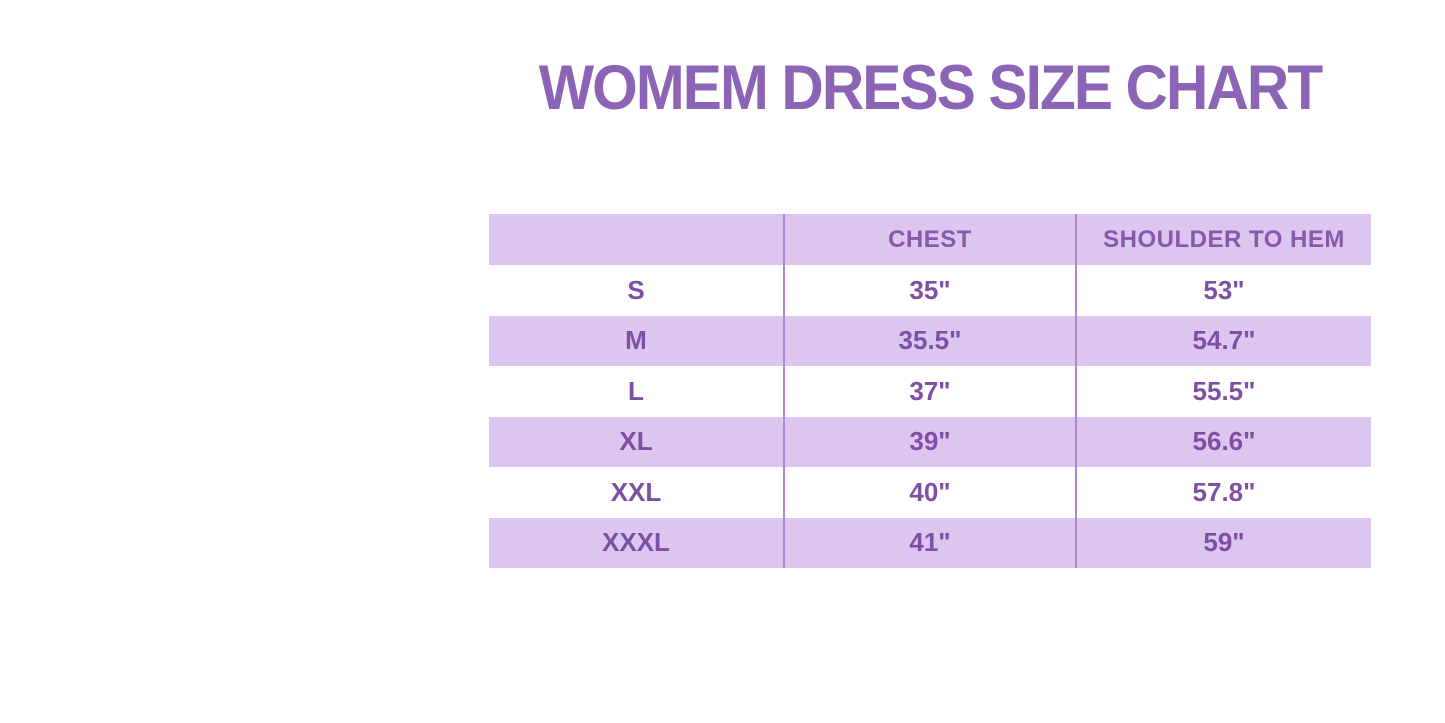 The image size is (1445, 723). I want to click on size-label: XXL, so click(636, 491).